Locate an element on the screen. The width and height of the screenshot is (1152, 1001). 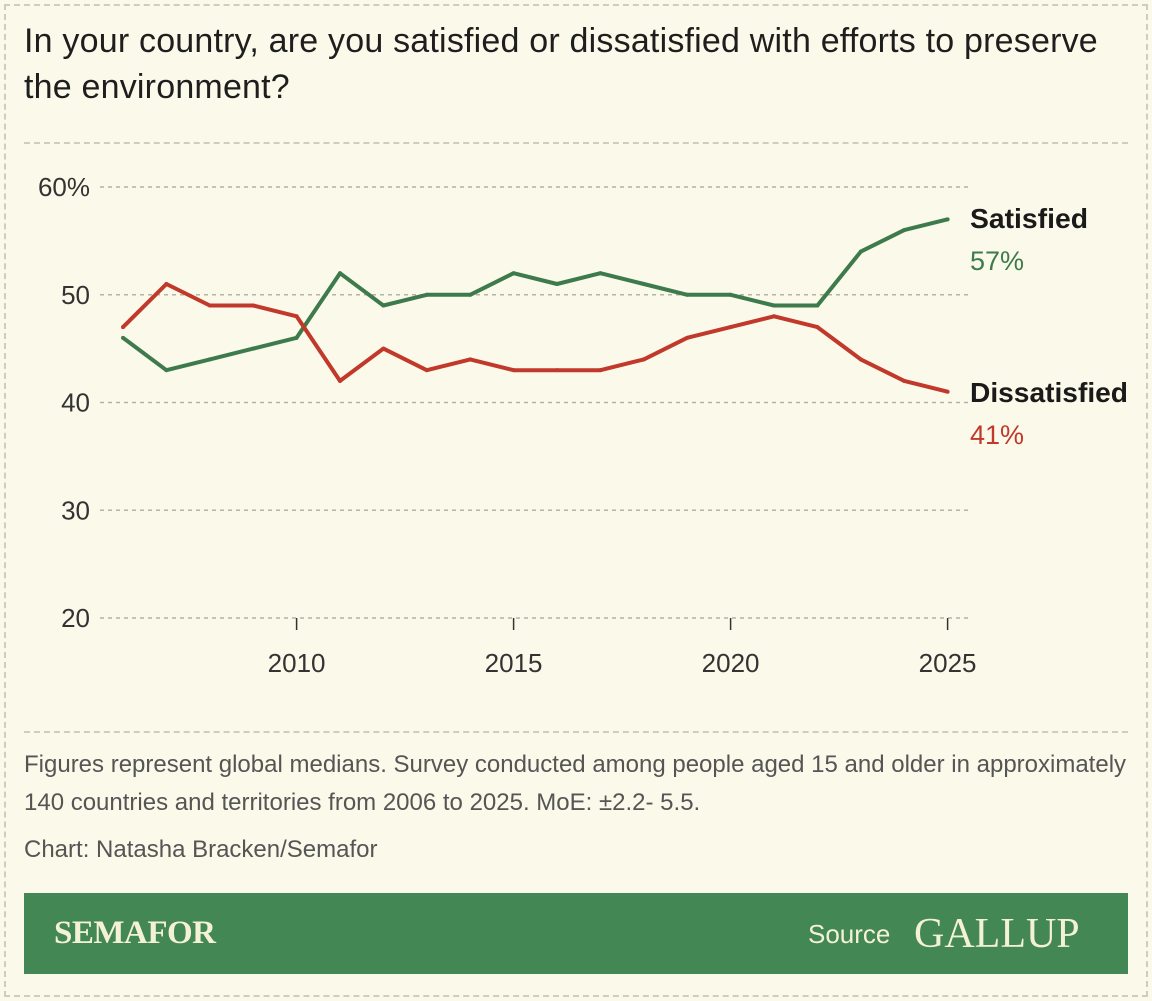
x-tick-label: 2020 is located at coordinates (731, 663).